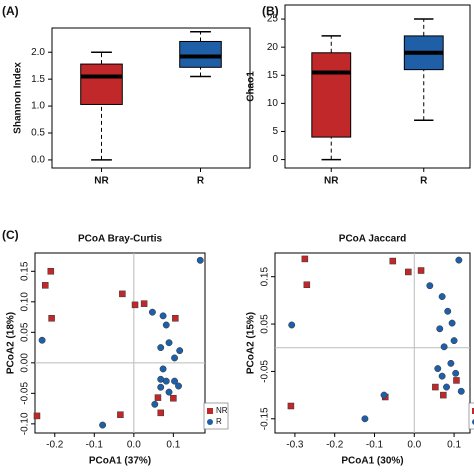  I want to click on y-tick-label: 0.00, so click(25, 363).